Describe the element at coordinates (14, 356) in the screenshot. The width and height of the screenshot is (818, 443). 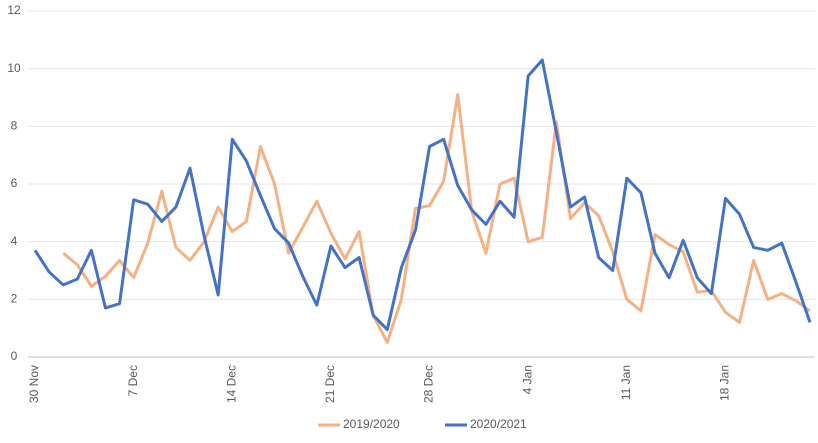
I see `y-tick-label: 0` at that location.